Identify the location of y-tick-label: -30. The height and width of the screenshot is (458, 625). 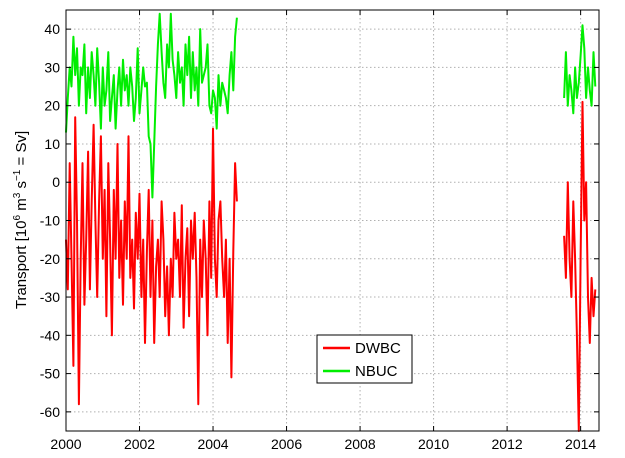
(50, 297).